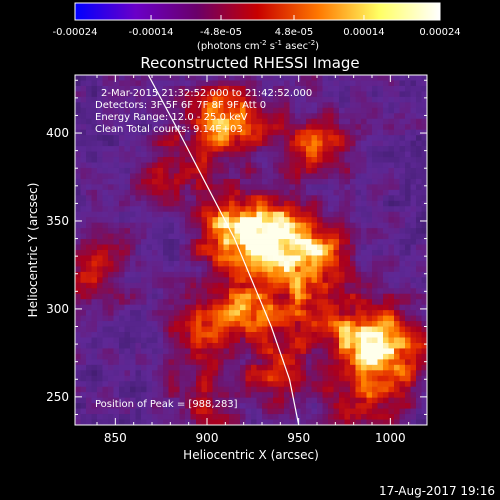 The image size is (500, 500). Describe the element at coordinates (57, 397) in the screenshot. I see `y-tick-label: 250` at that location.